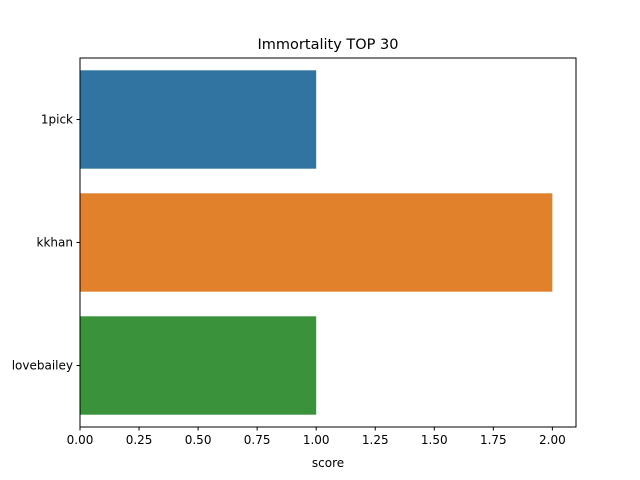 The image size is (640, 480). Describe the element at coordinates (198, 440) in the screenshot. I see `x-tick-label: 0.50` at that location.